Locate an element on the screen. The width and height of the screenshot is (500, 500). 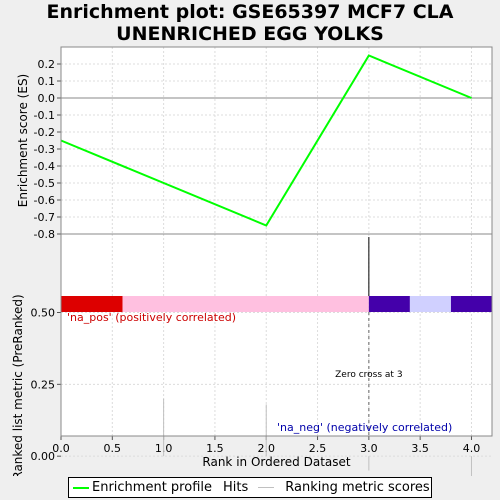
x-tick-label: 0.0 is located at coordinates (61, 448).